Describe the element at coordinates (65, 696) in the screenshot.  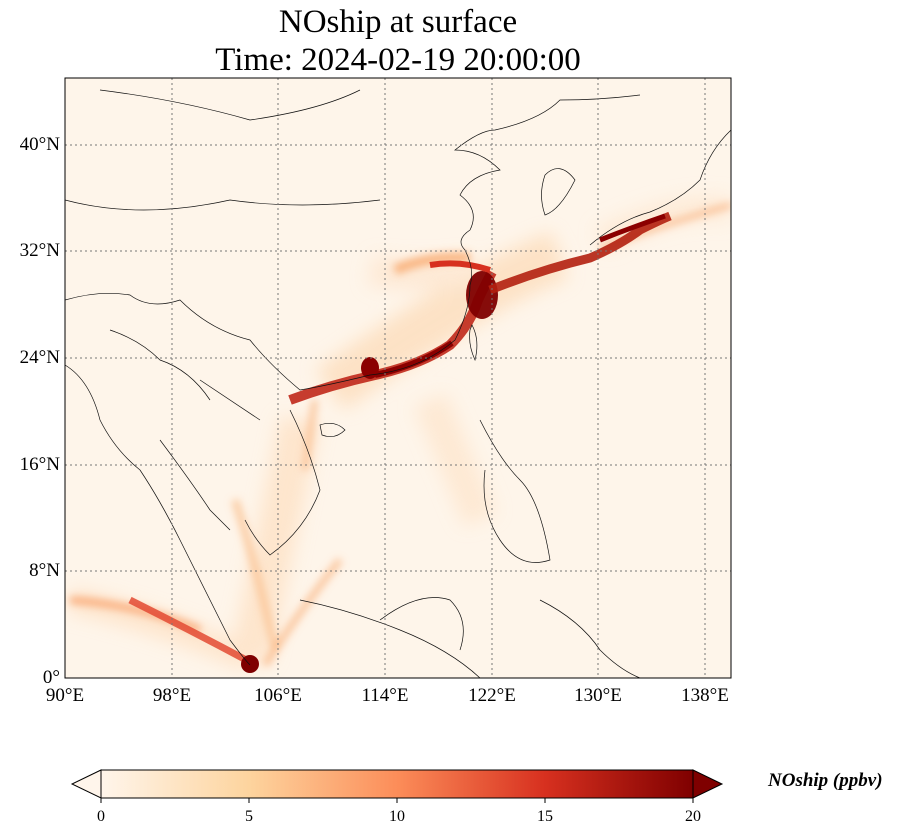
I see `x-tick-label: 90°E` at that location.